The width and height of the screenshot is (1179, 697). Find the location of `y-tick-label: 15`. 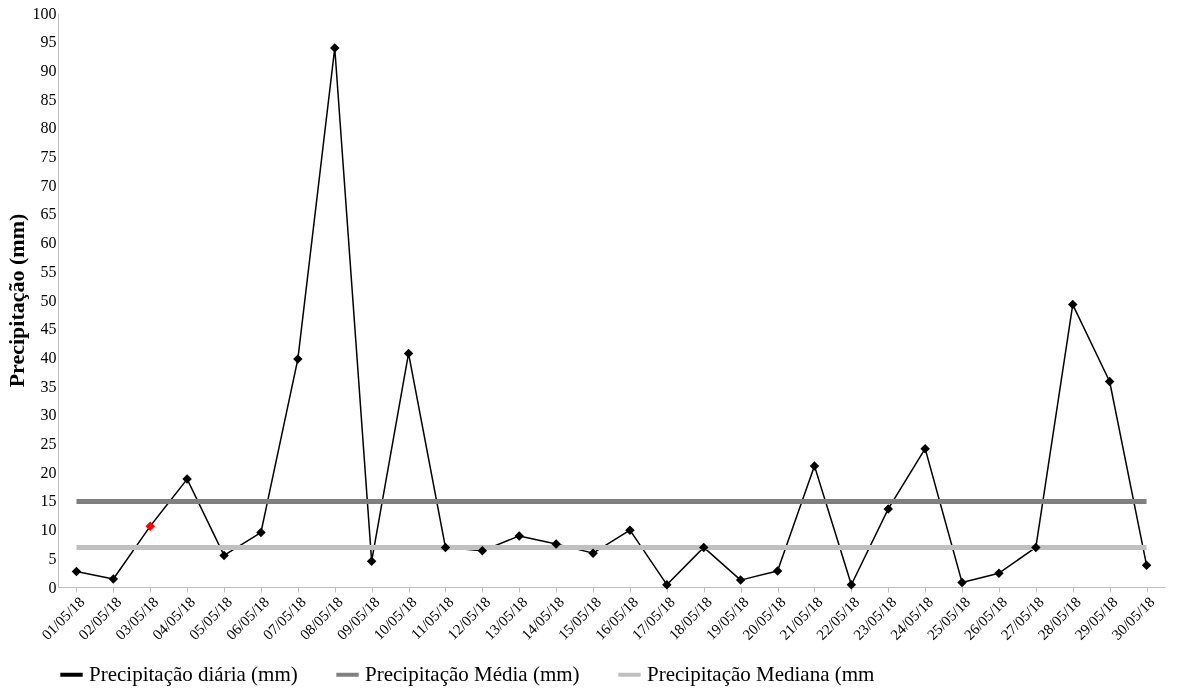

y-tick-label: 15 is located at coordinates (48, 501).